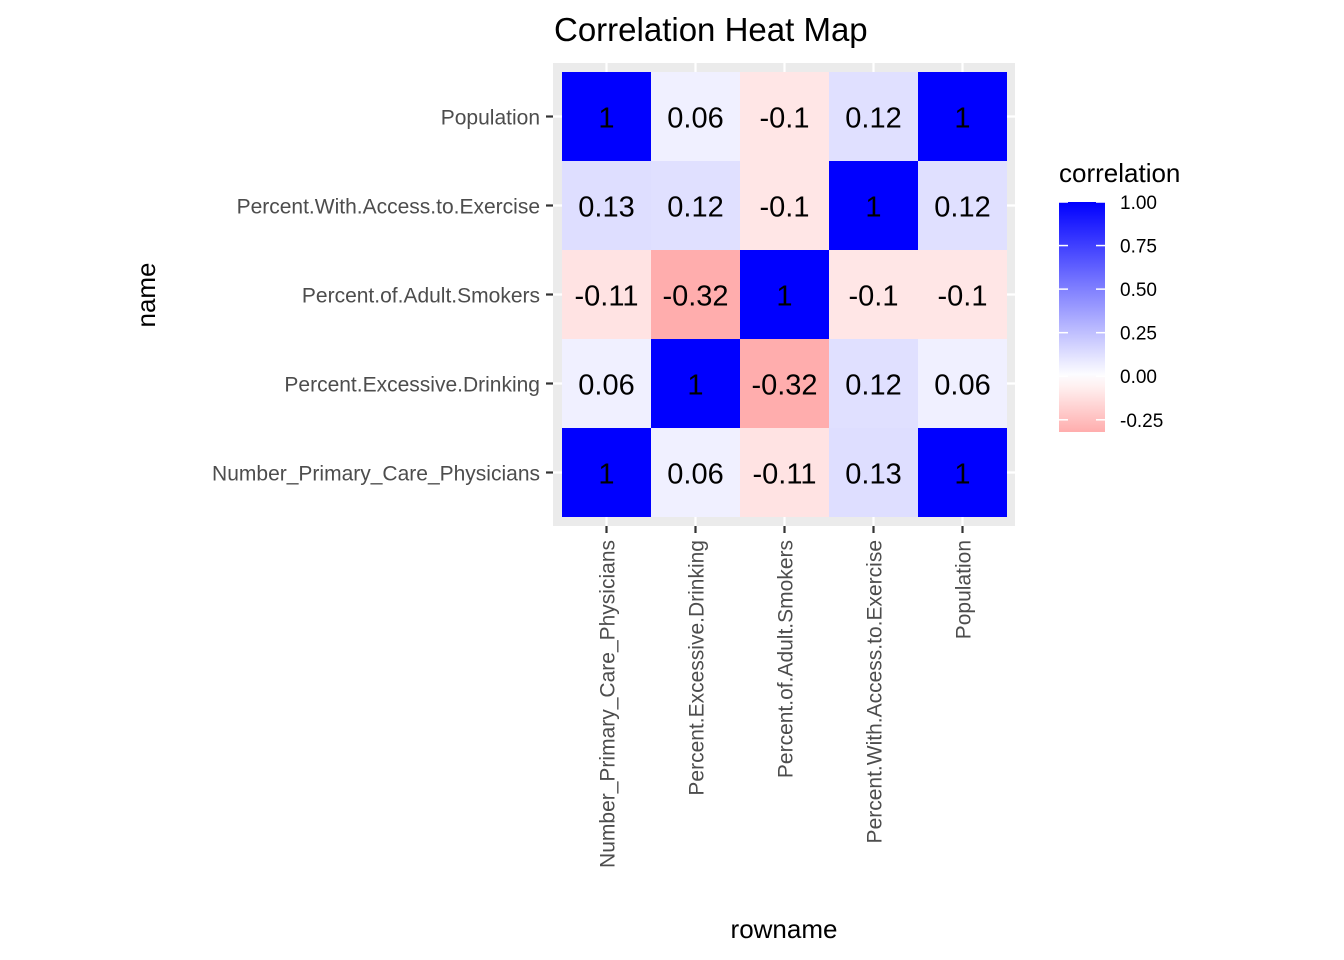  I want to click on legend-break-label: 1.00, so click(1138, 203).